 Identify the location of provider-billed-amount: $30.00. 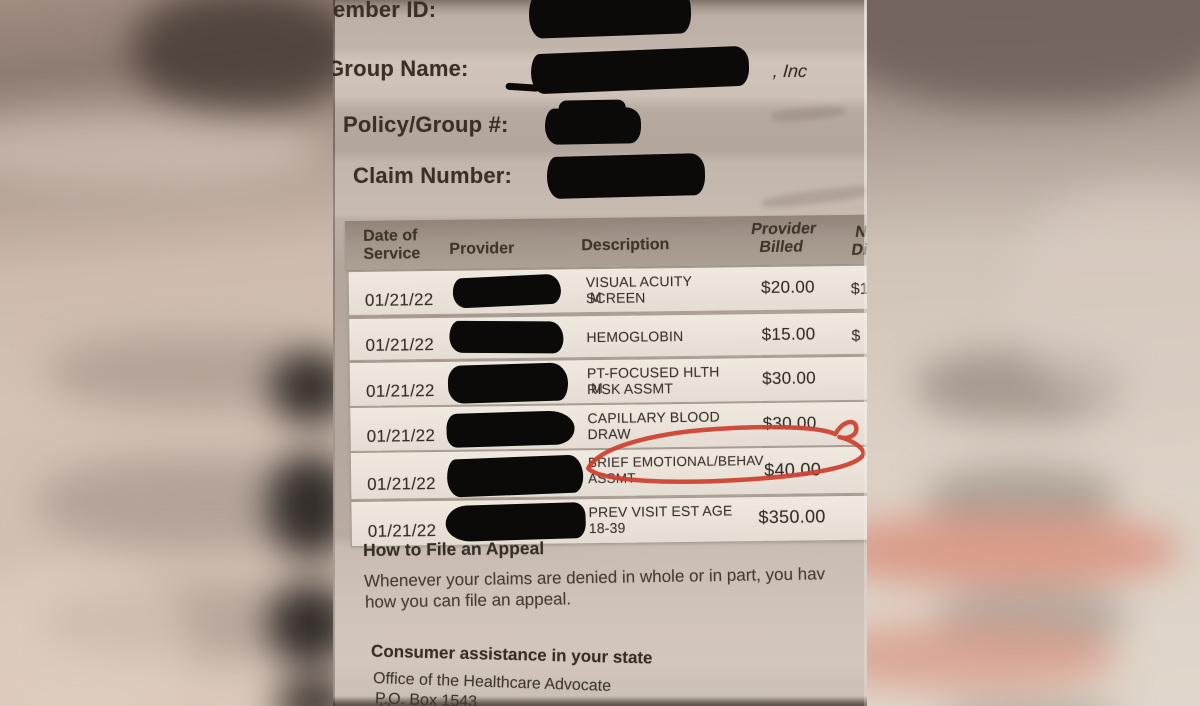
(789, 378).